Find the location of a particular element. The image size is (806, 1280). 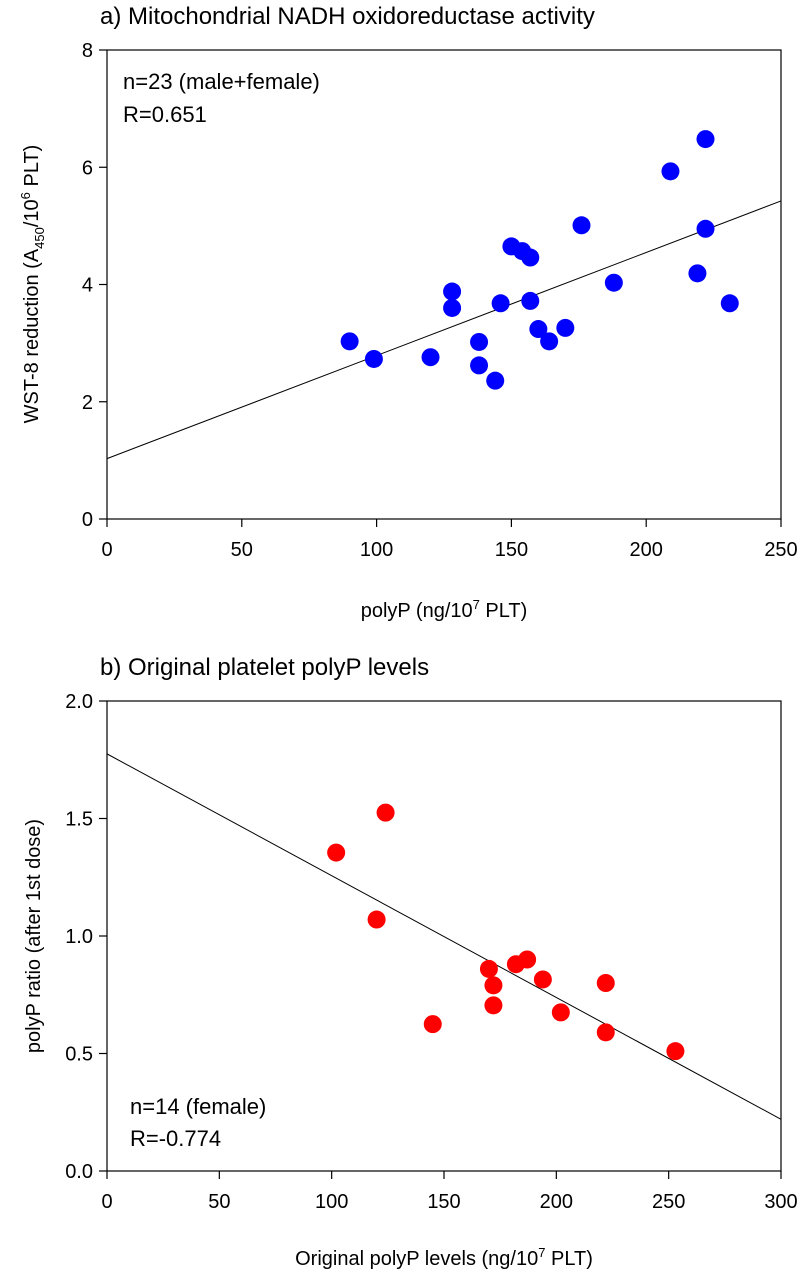

chart-b-y-ticks: 0.0 0.5 1.0 1.5 2.0 is located at coordinates (86, 937).